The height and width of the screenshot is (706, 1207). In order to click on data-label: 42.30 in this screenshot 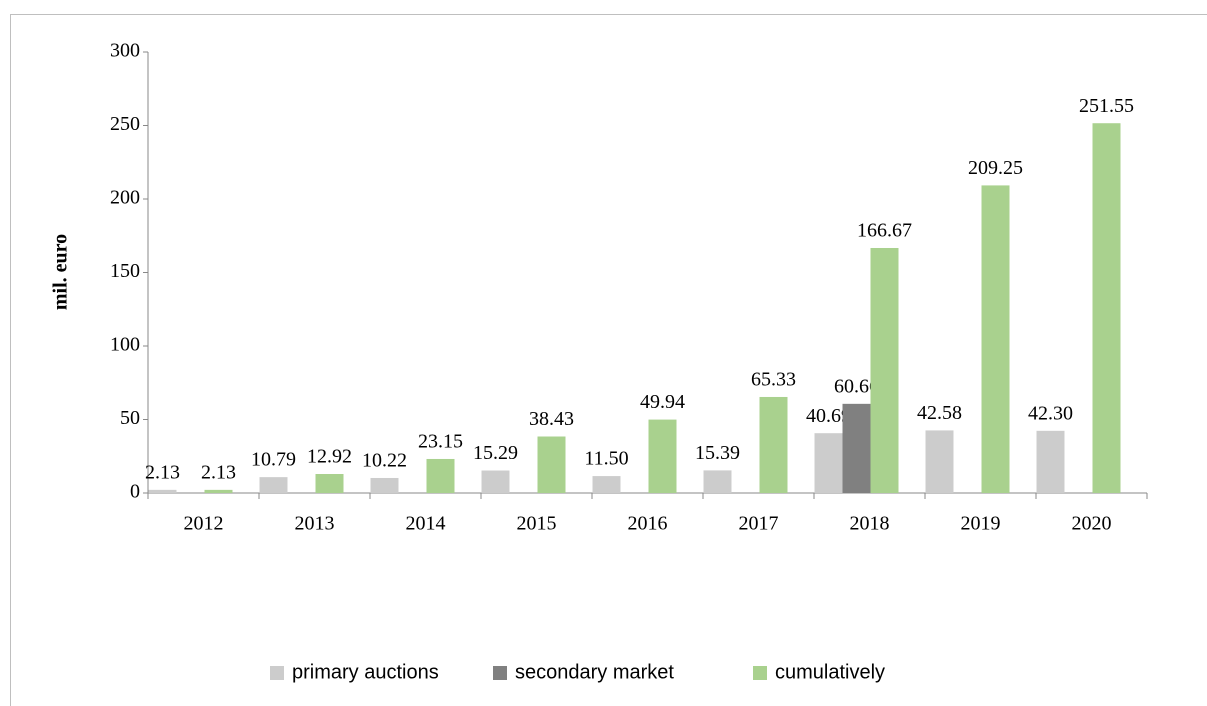, I will do `click(1050, 413)`.